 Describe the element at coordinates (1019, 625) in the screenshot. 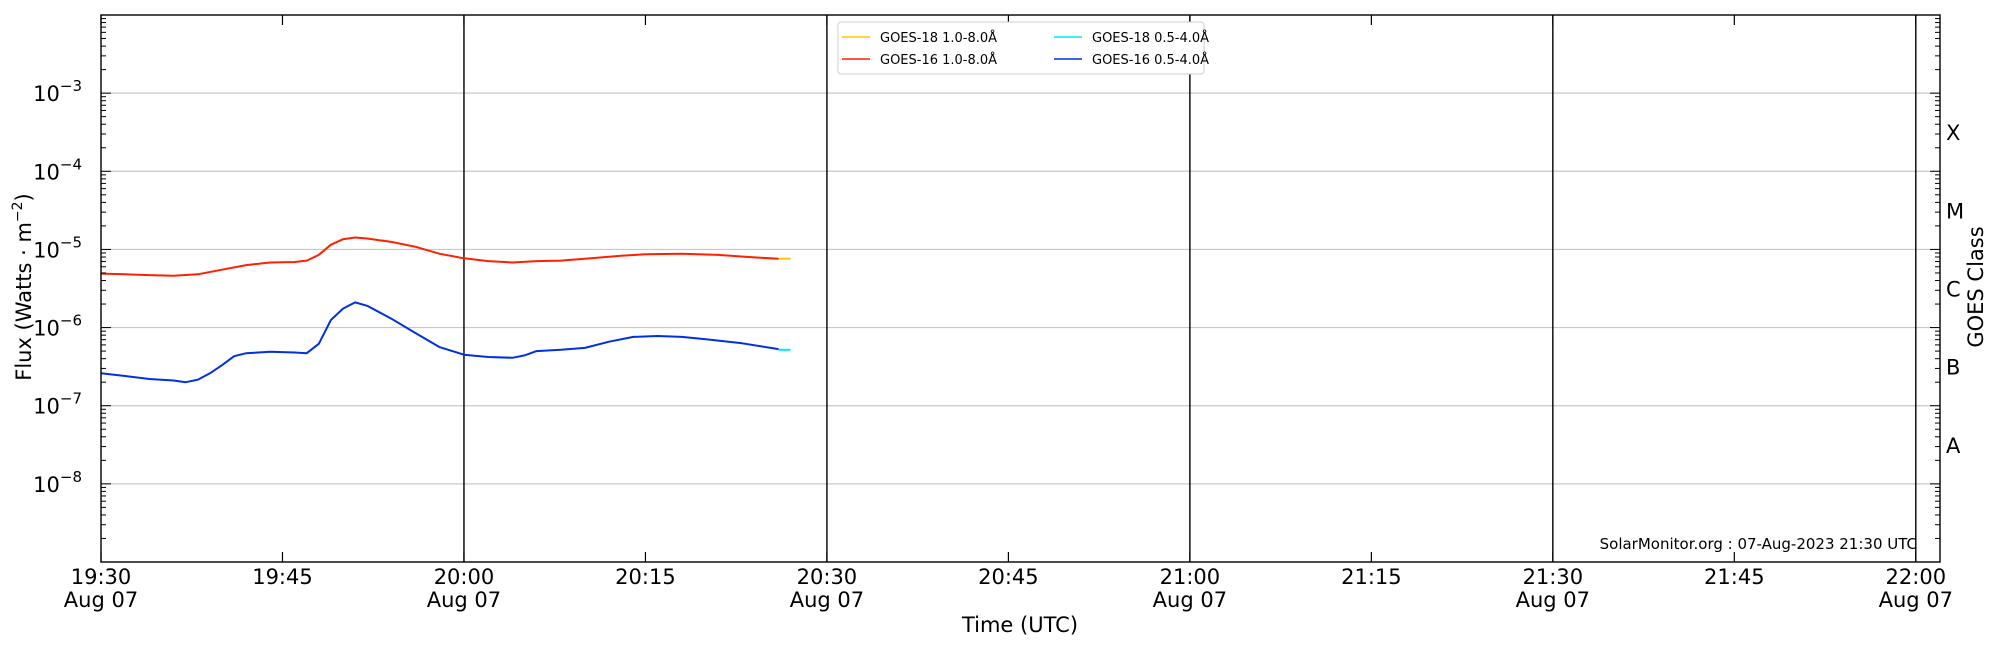

I see `x-axis-title: Time (UTC)` at that location.